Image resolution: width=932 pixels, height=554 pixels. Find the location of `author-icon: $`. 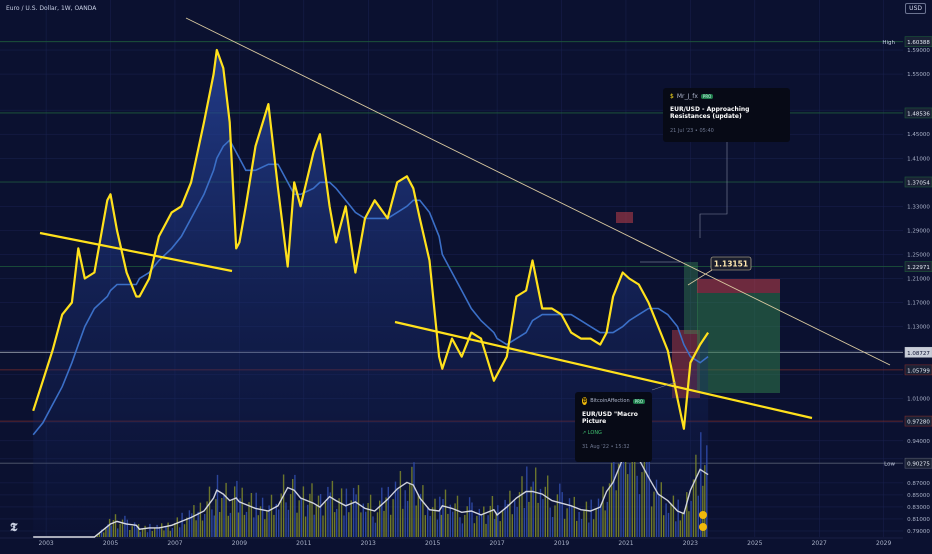

author-icon: $ is located at coordinates (672, 96).